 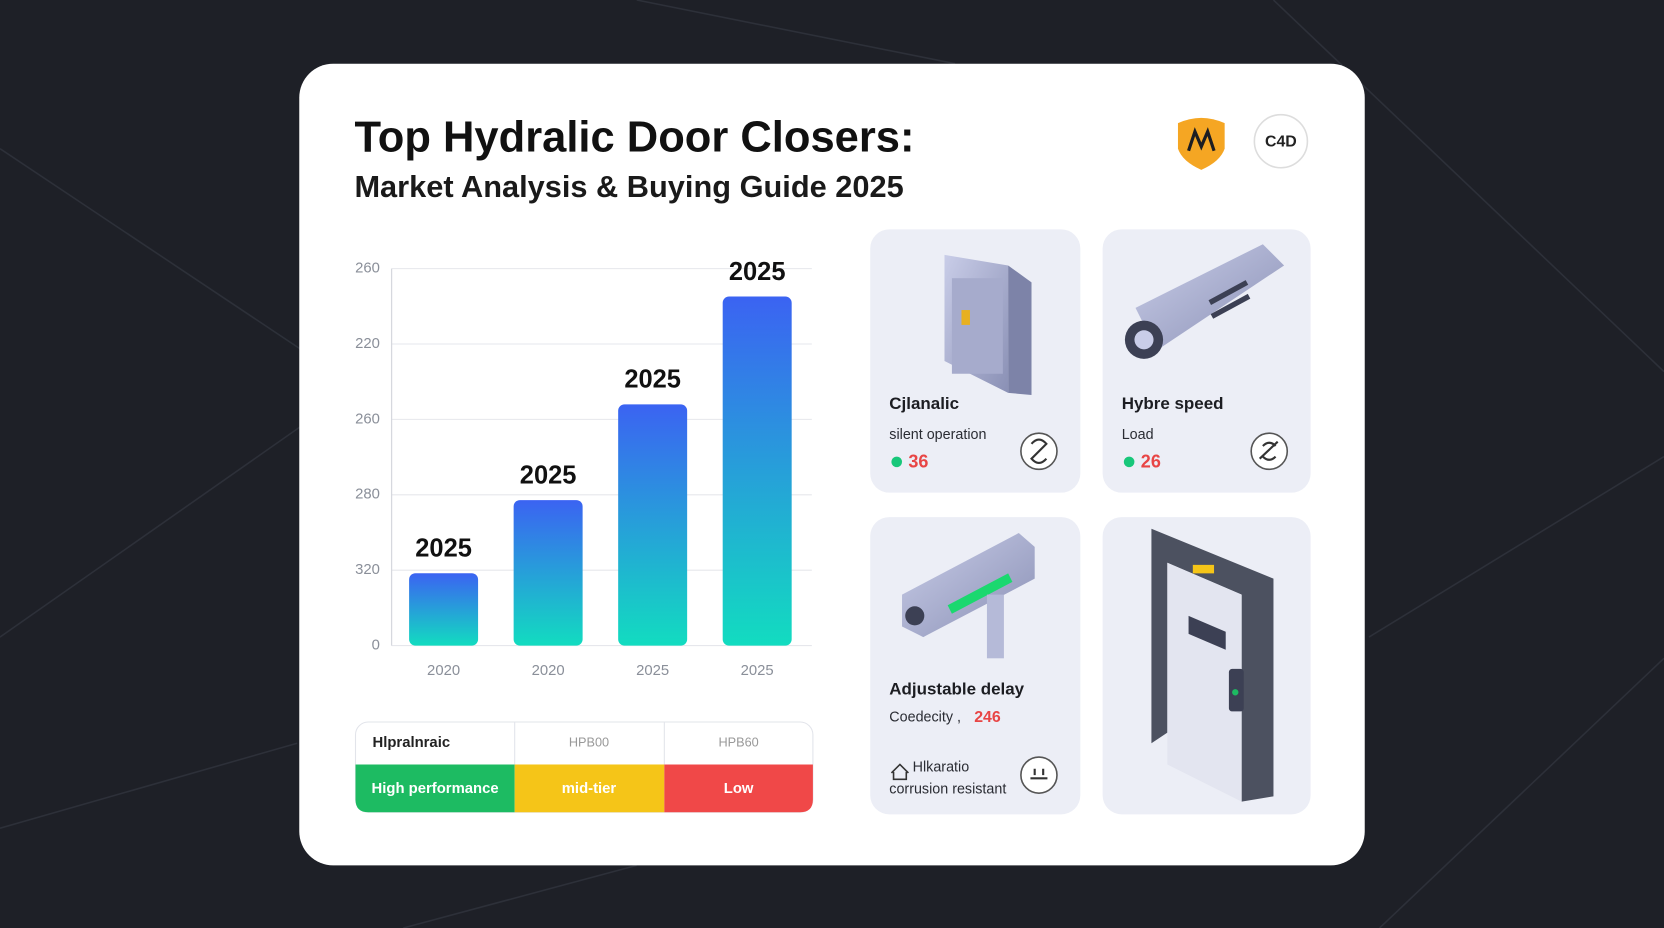 What do you see at coordinates (411, 743) in the screenshot?
I see `table-header: Hlpralnraic` at bounding box center [411, 743].